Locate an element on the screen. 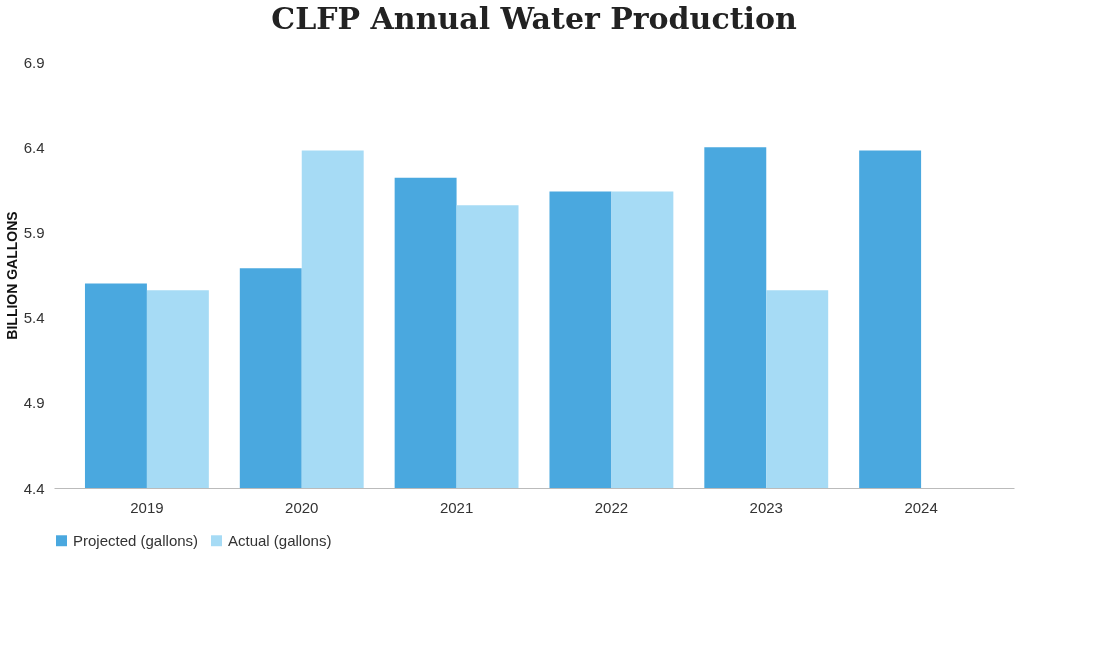 The image size is (1115, 650). chart-title: CLFP Annual Water Production is located at coordinates (534, 18).